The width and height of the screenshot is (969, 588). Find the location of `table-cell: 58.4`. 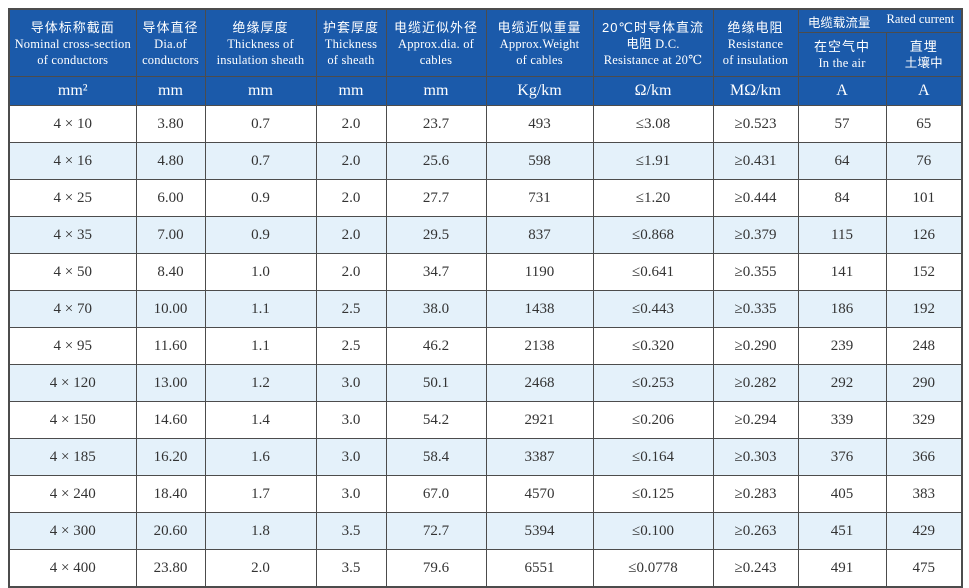

table-cell: 58.4 is located at coordinates (436, 457).